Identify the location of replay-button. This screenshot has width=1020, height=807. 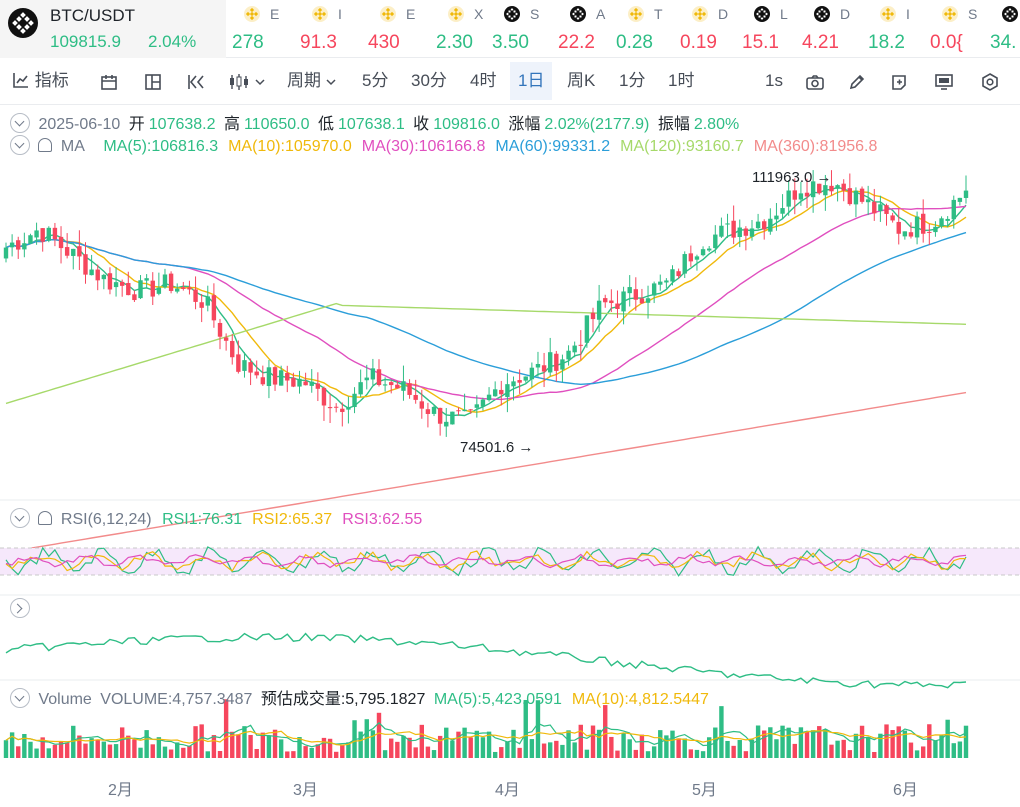
(196, 81).